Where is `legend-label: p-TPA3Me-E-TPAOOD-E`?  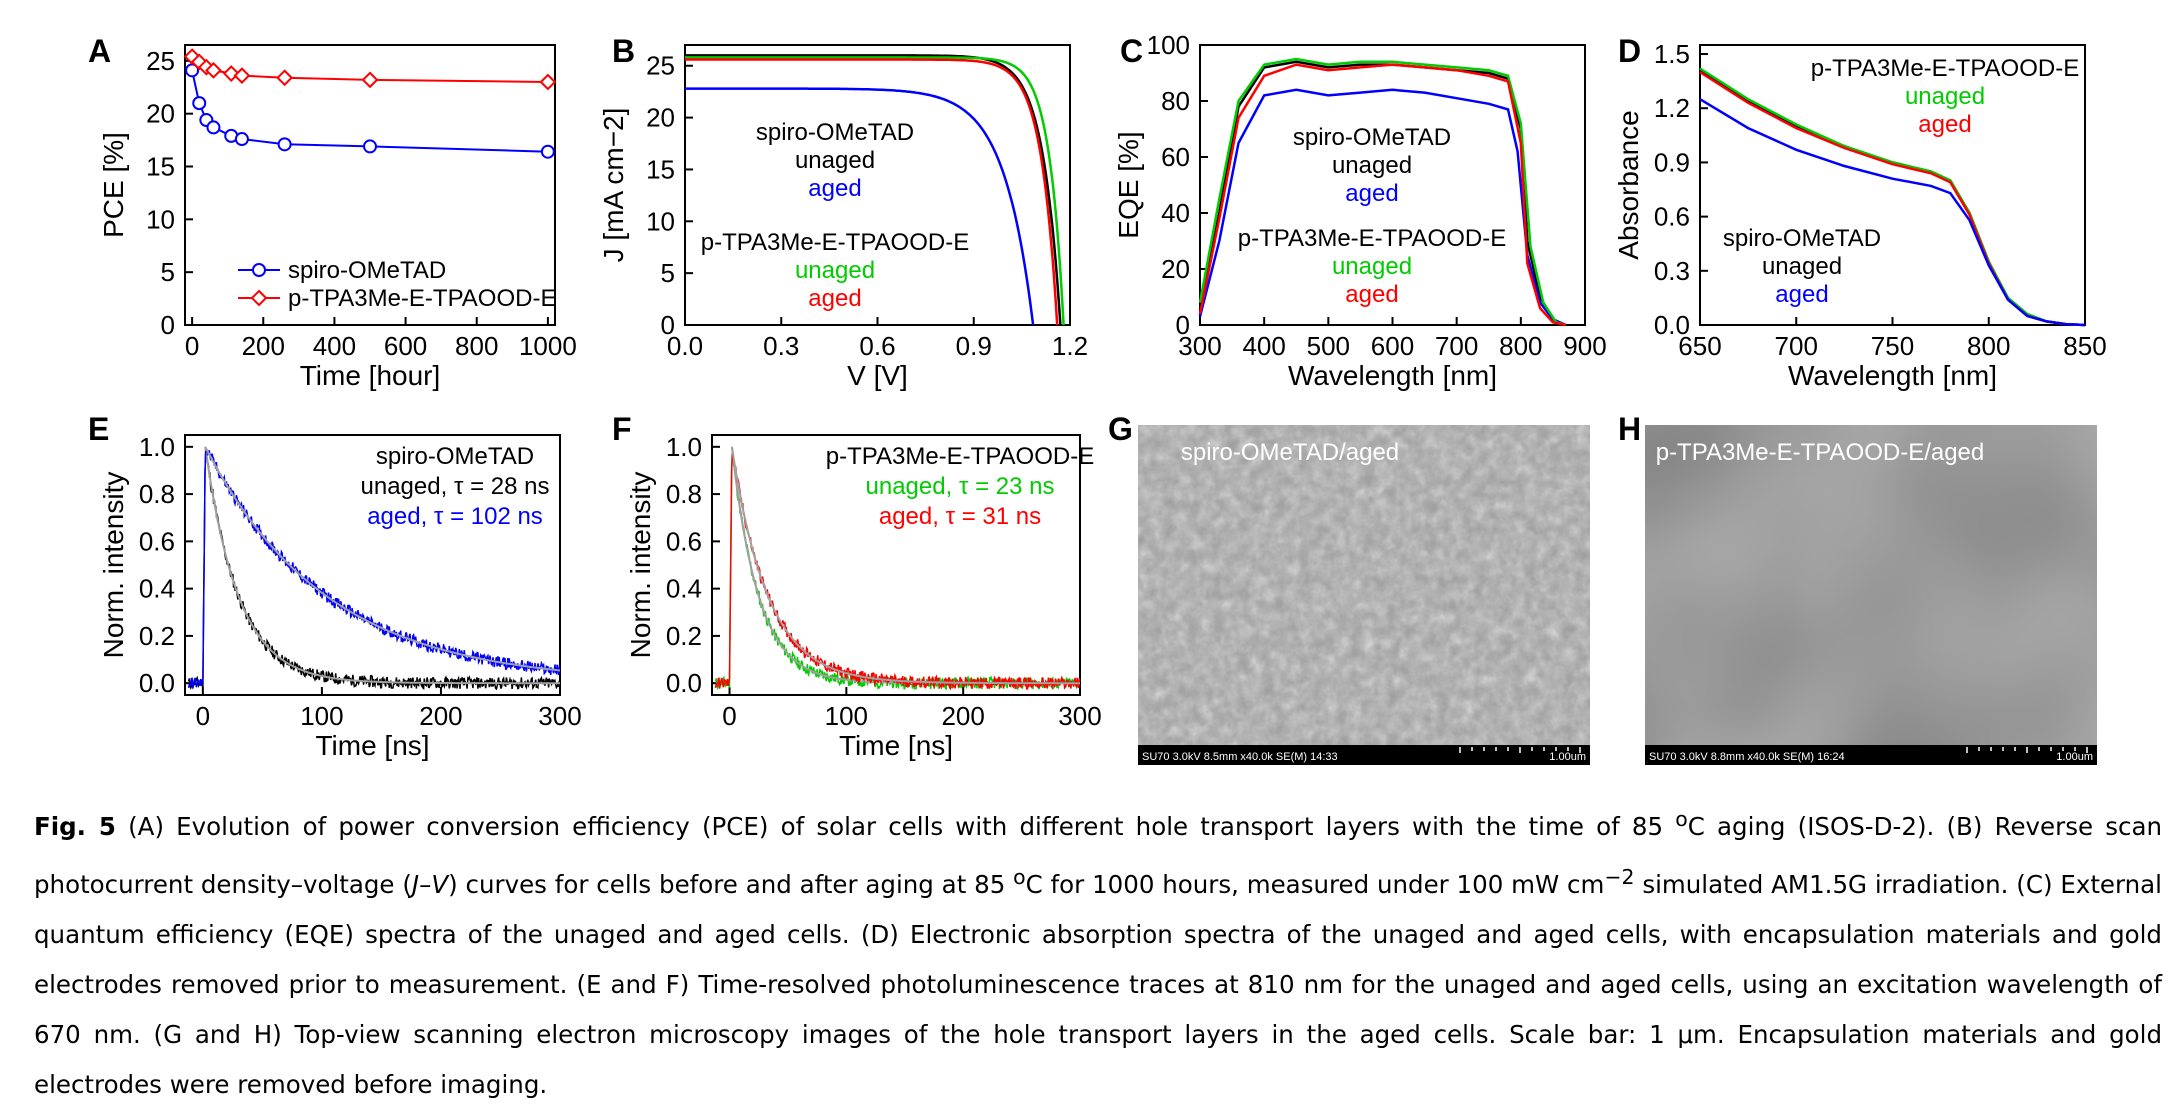 legend-label: p-TPA3Me-E-TPAOOD-E is located at coordinates (422, 298).